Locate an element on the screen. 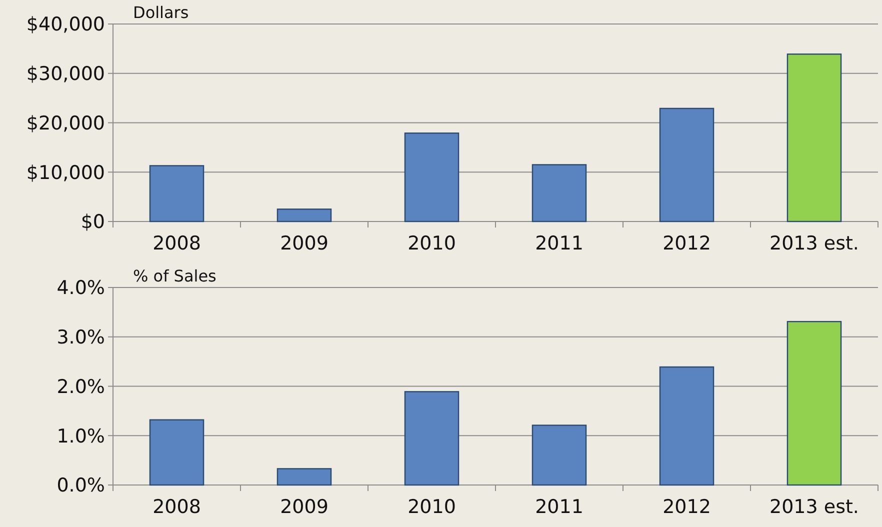 The height and width of the screenshot is (527, 882). y-axis-title: Dollars is located at coordinates (161, 12).